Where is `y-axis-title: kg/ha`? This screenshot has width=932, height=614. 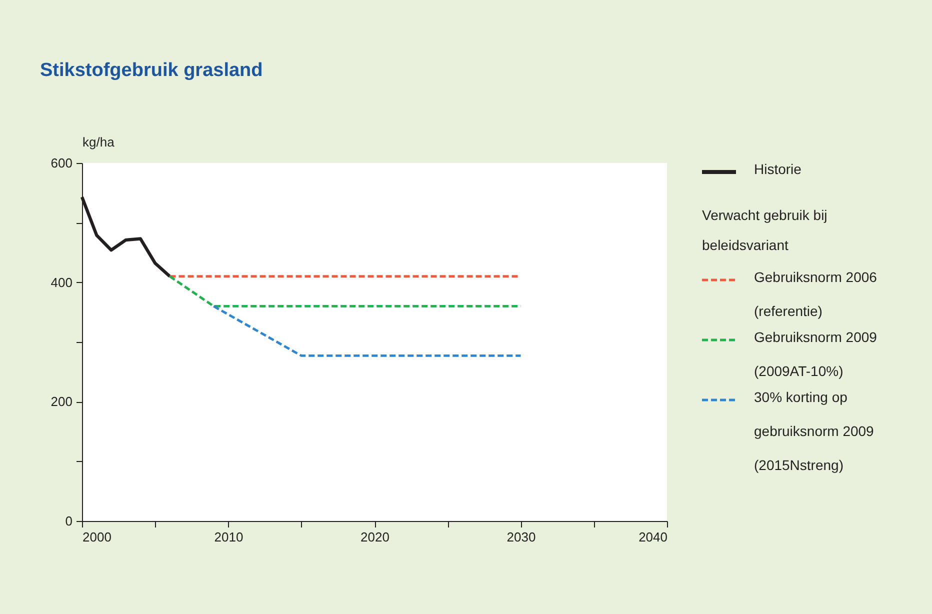
y-axis-title: kg/ha is located at coordinates (99, 142).